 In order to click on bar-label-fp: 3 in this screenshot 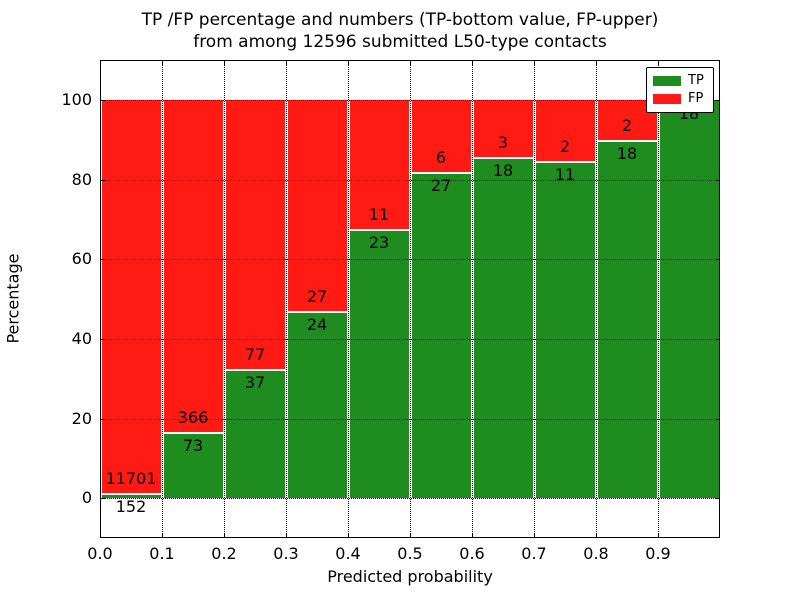, I will do `click(503, 142)`.